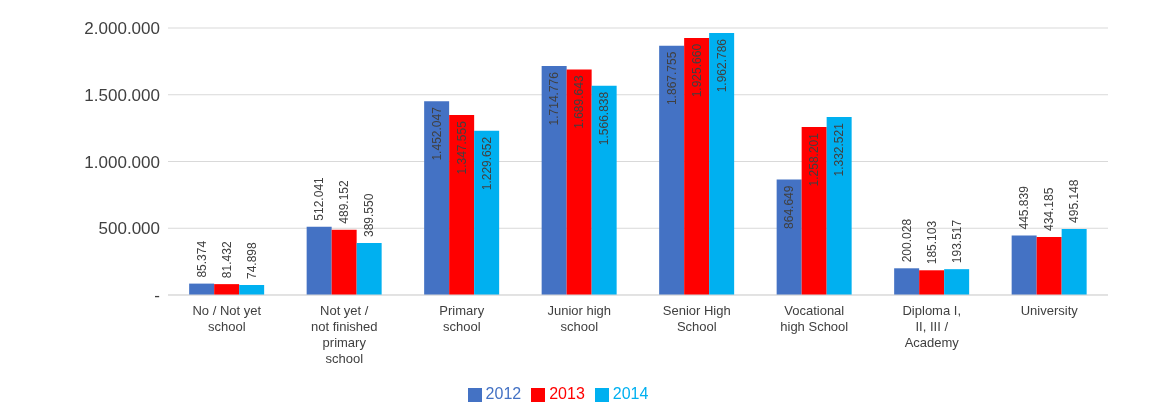  I want to click on data-label: 1.229.652, so click(486, 163).